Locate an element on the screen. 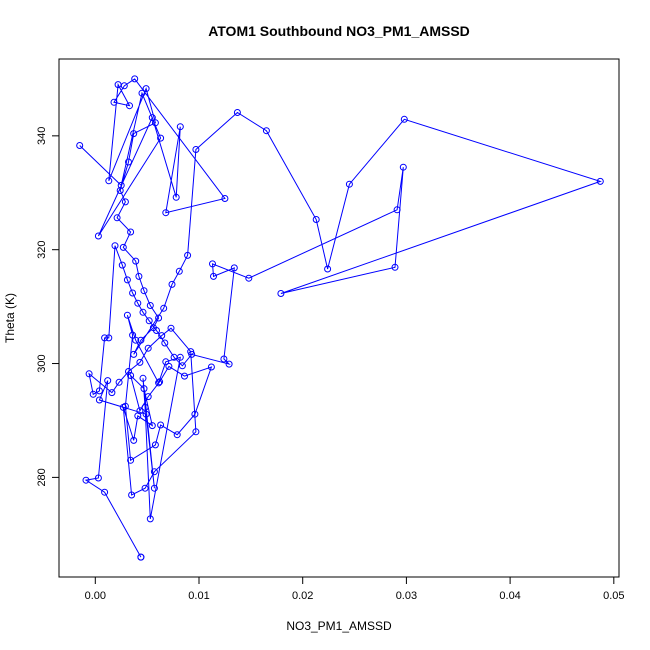 The height and width of the screenshot is (650, 650). x-tick-label: 0.00 is located at coordinates (95, 596).